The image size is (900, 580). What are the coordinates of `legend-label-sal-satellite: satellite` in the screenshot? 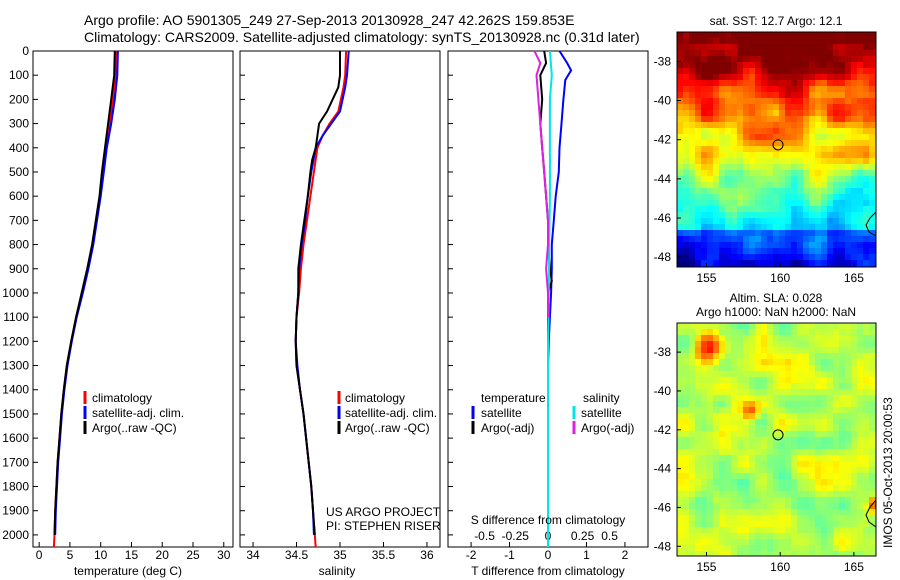 It's located at (601, 413).